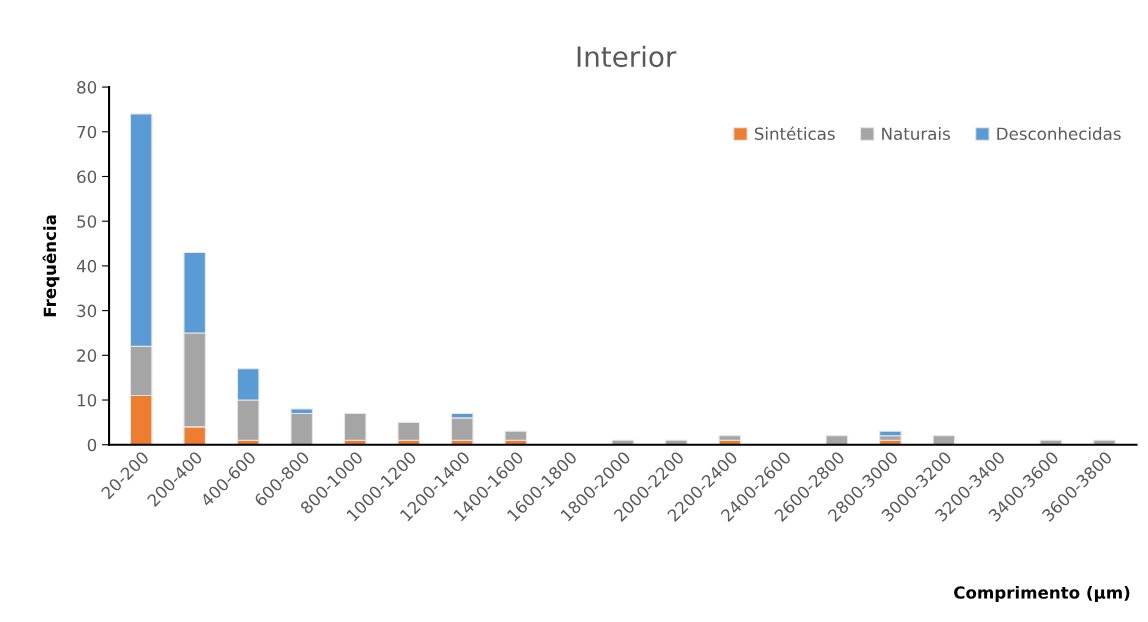 This screenshot has width=1148, height=622. Describe the element at coordinates (51, 266) in the screenshot. I see `y-axis-title: Frequência` at that location.